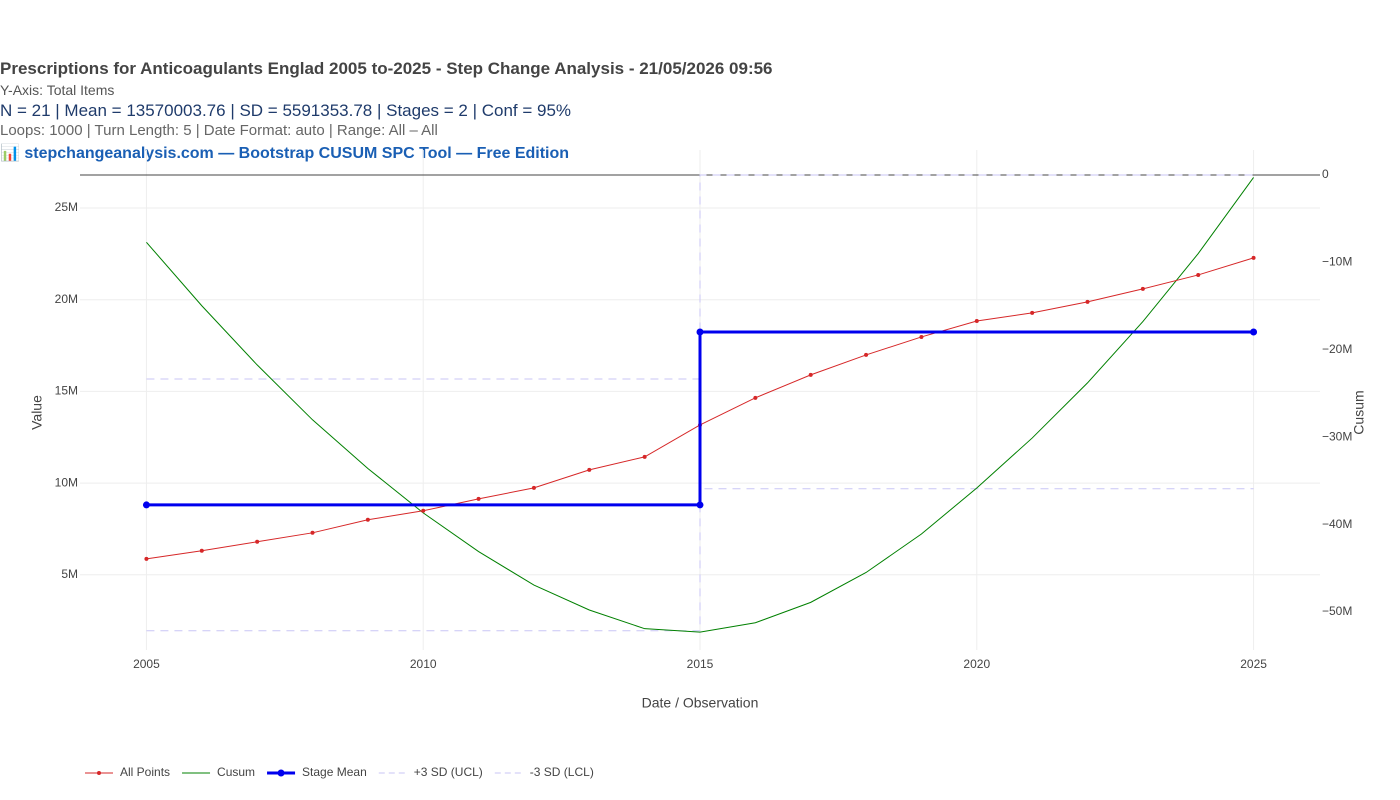 The image size is (1400, 800). I want to click on y-tick-label: 15M, so click(66, 391).